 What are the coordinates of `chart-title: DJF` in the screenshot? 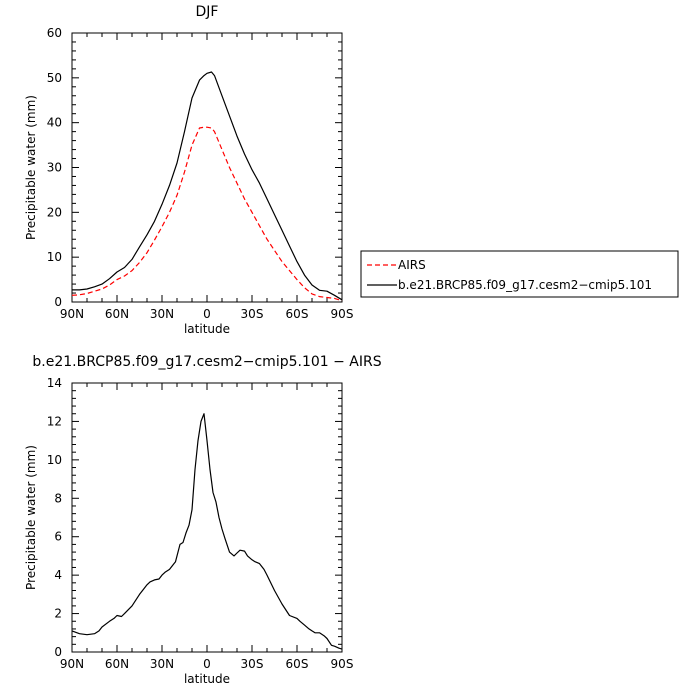 It's located at (207, 12).